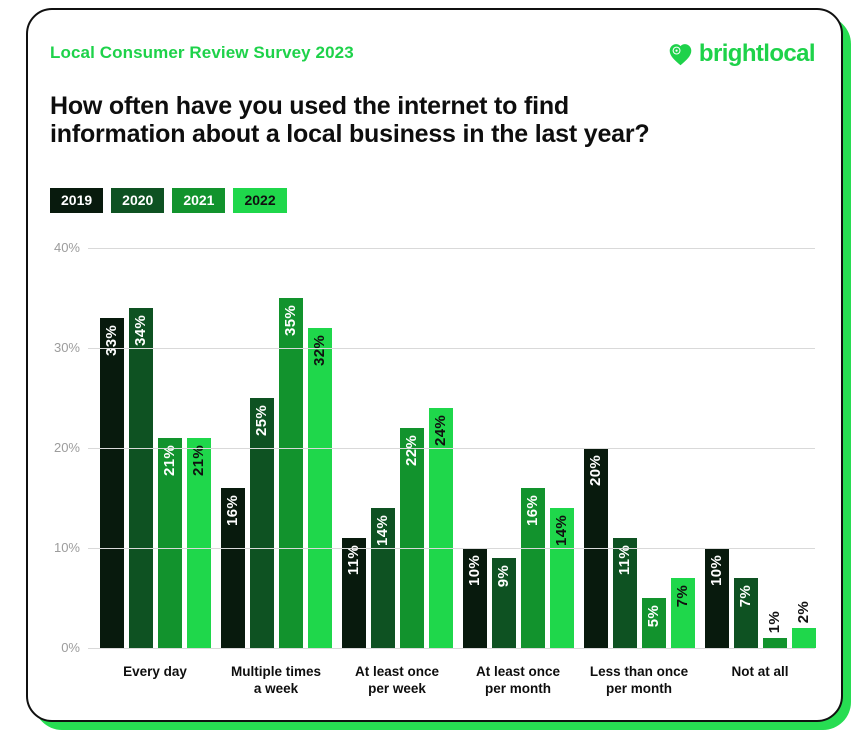  What do you see at coordinates (639, 680) in the screenshot?
I see `category-label: Less than once per month` at bounding box center [639, 680].